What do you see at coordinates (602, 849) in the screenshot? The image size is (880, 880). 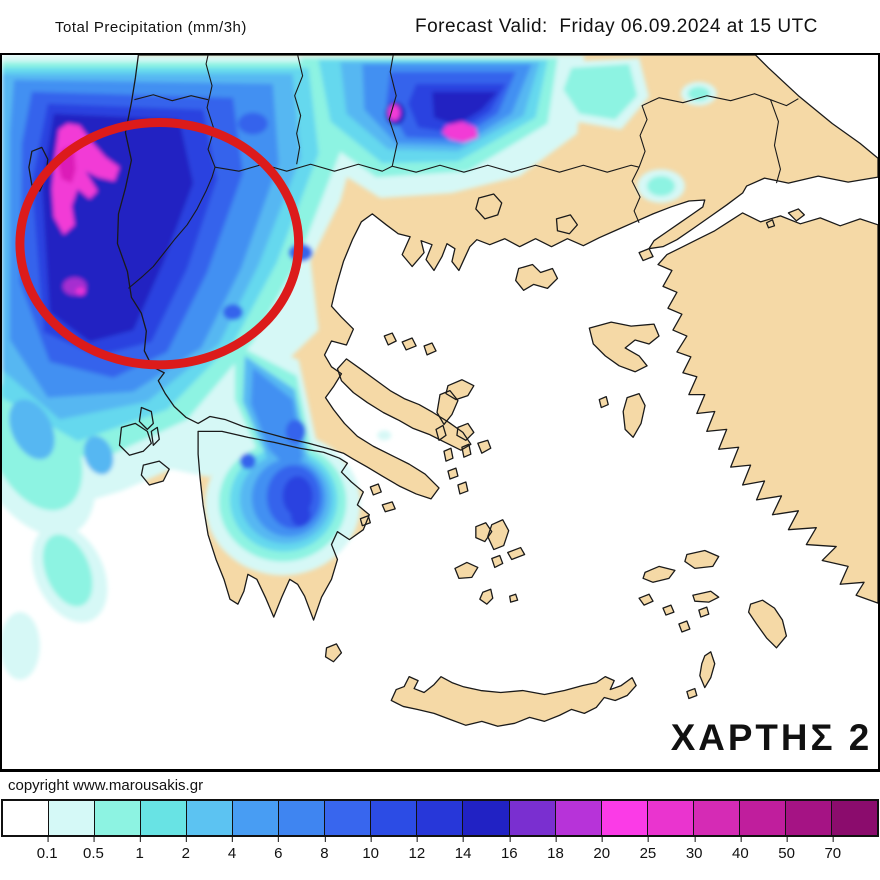 I see `legend-value: 20` at bounding box center [602, 849].